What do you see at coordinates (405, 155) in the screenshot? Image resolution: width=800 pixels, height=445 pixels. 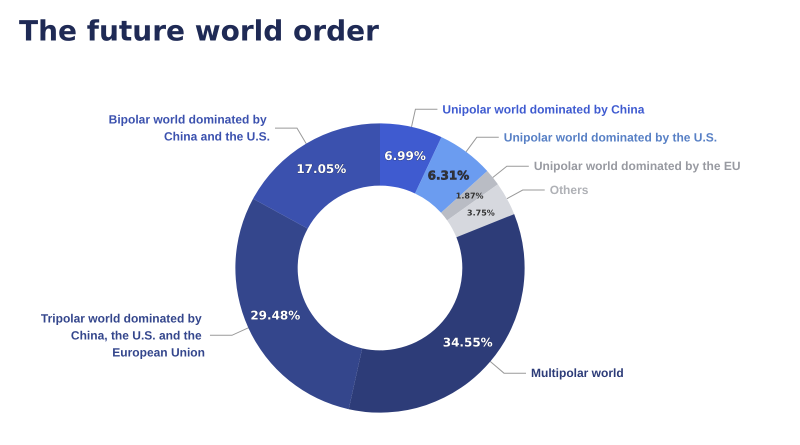 I see `data-label: 6.99%` at bounding box center [405, 155].